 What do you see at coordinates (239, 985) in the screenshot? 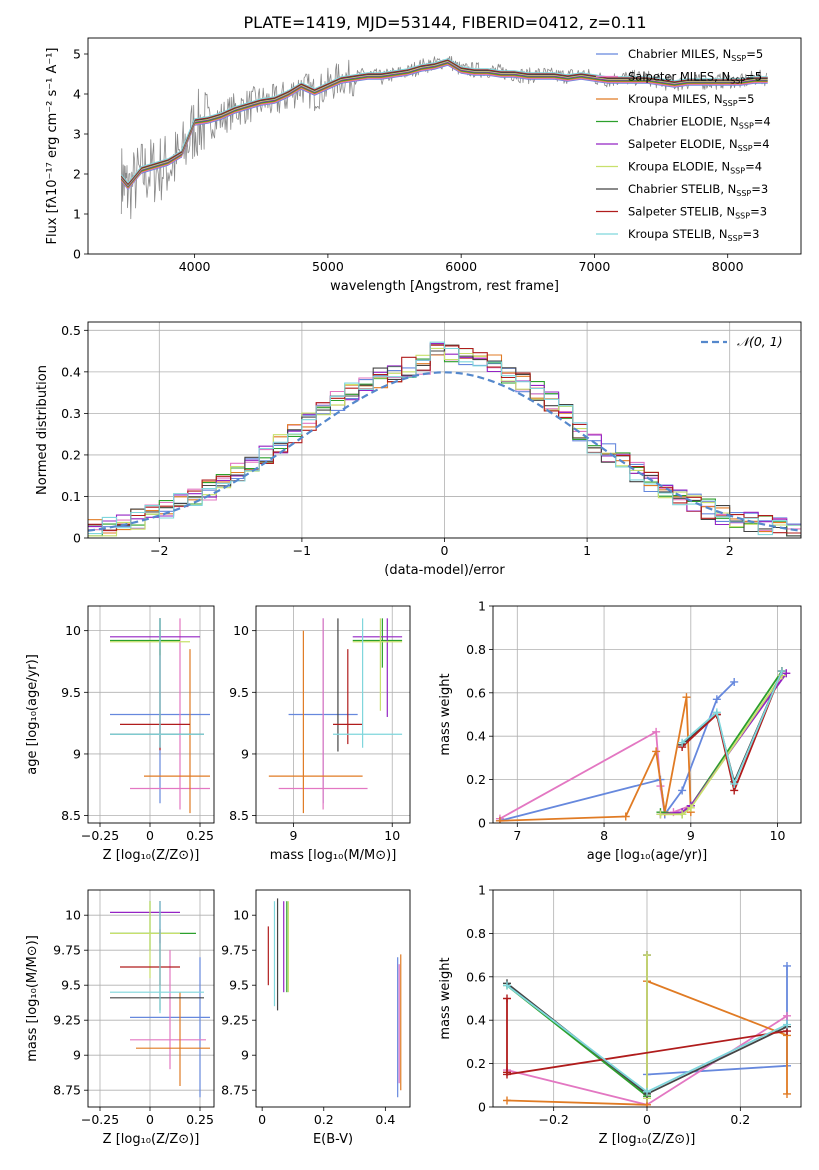
I see `y-tick-label: 9.5` at bounding box center [239, 985].